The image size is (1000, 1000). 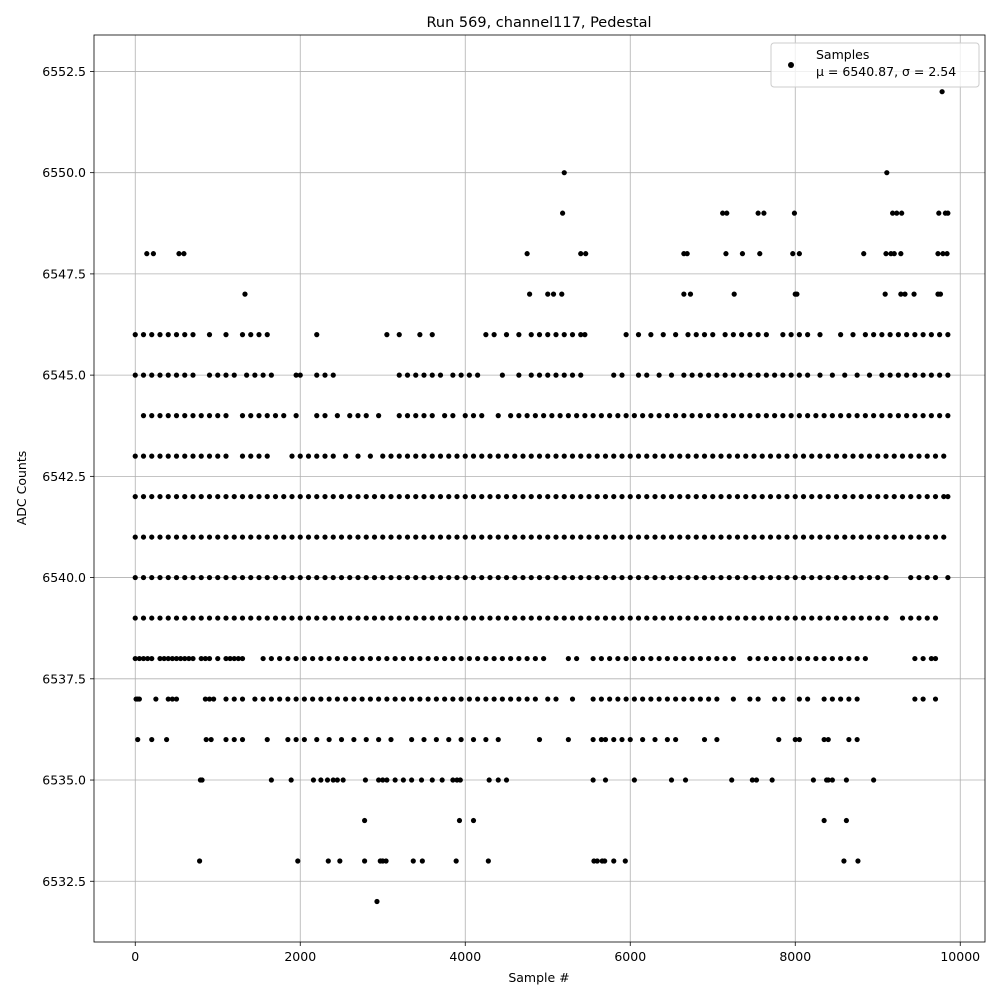 What do you see at coordinates (465, 956) in the screenshot?
I see `x-tick-label: 4000` at bounding box center [465, 956].